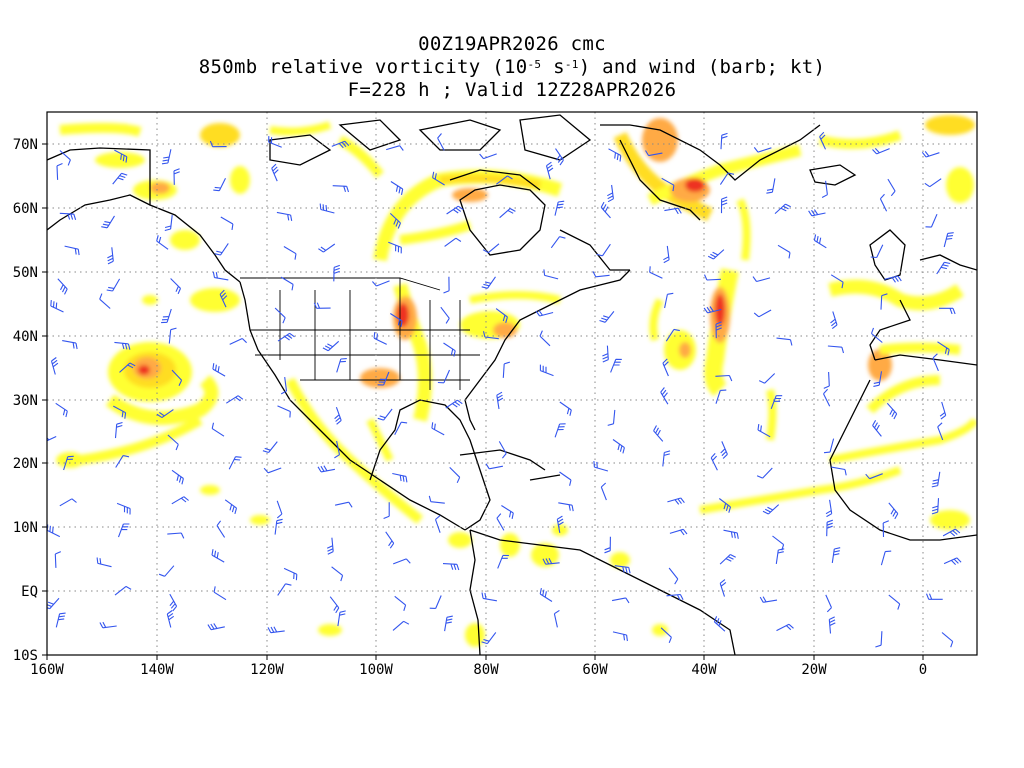 The width and height of the screenshot is (1024, 768). Describe the element at coordinates (25, 337) in the screenshot. I see `y-tick-label: 40N` at that location.